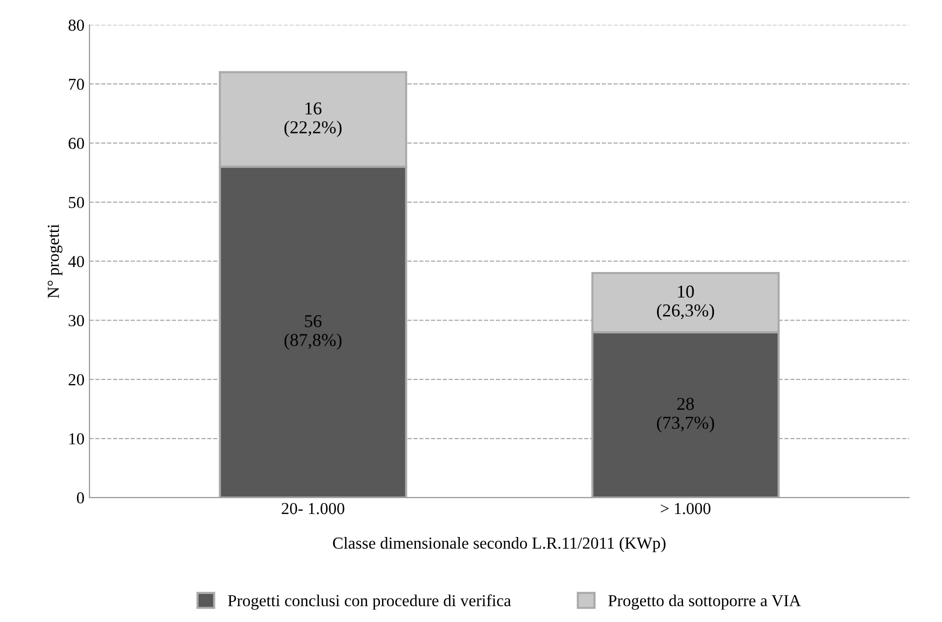  I want to click on y-tick-label: 50, so click(76, 202).